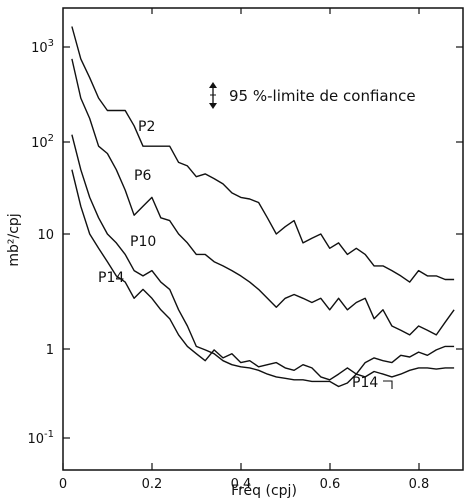 The image size is (471, 498). What do you see at coordinates (419, 484) in the screenshot?
I see `x-tick-label: 0.8` at bounding box center [419, 484].